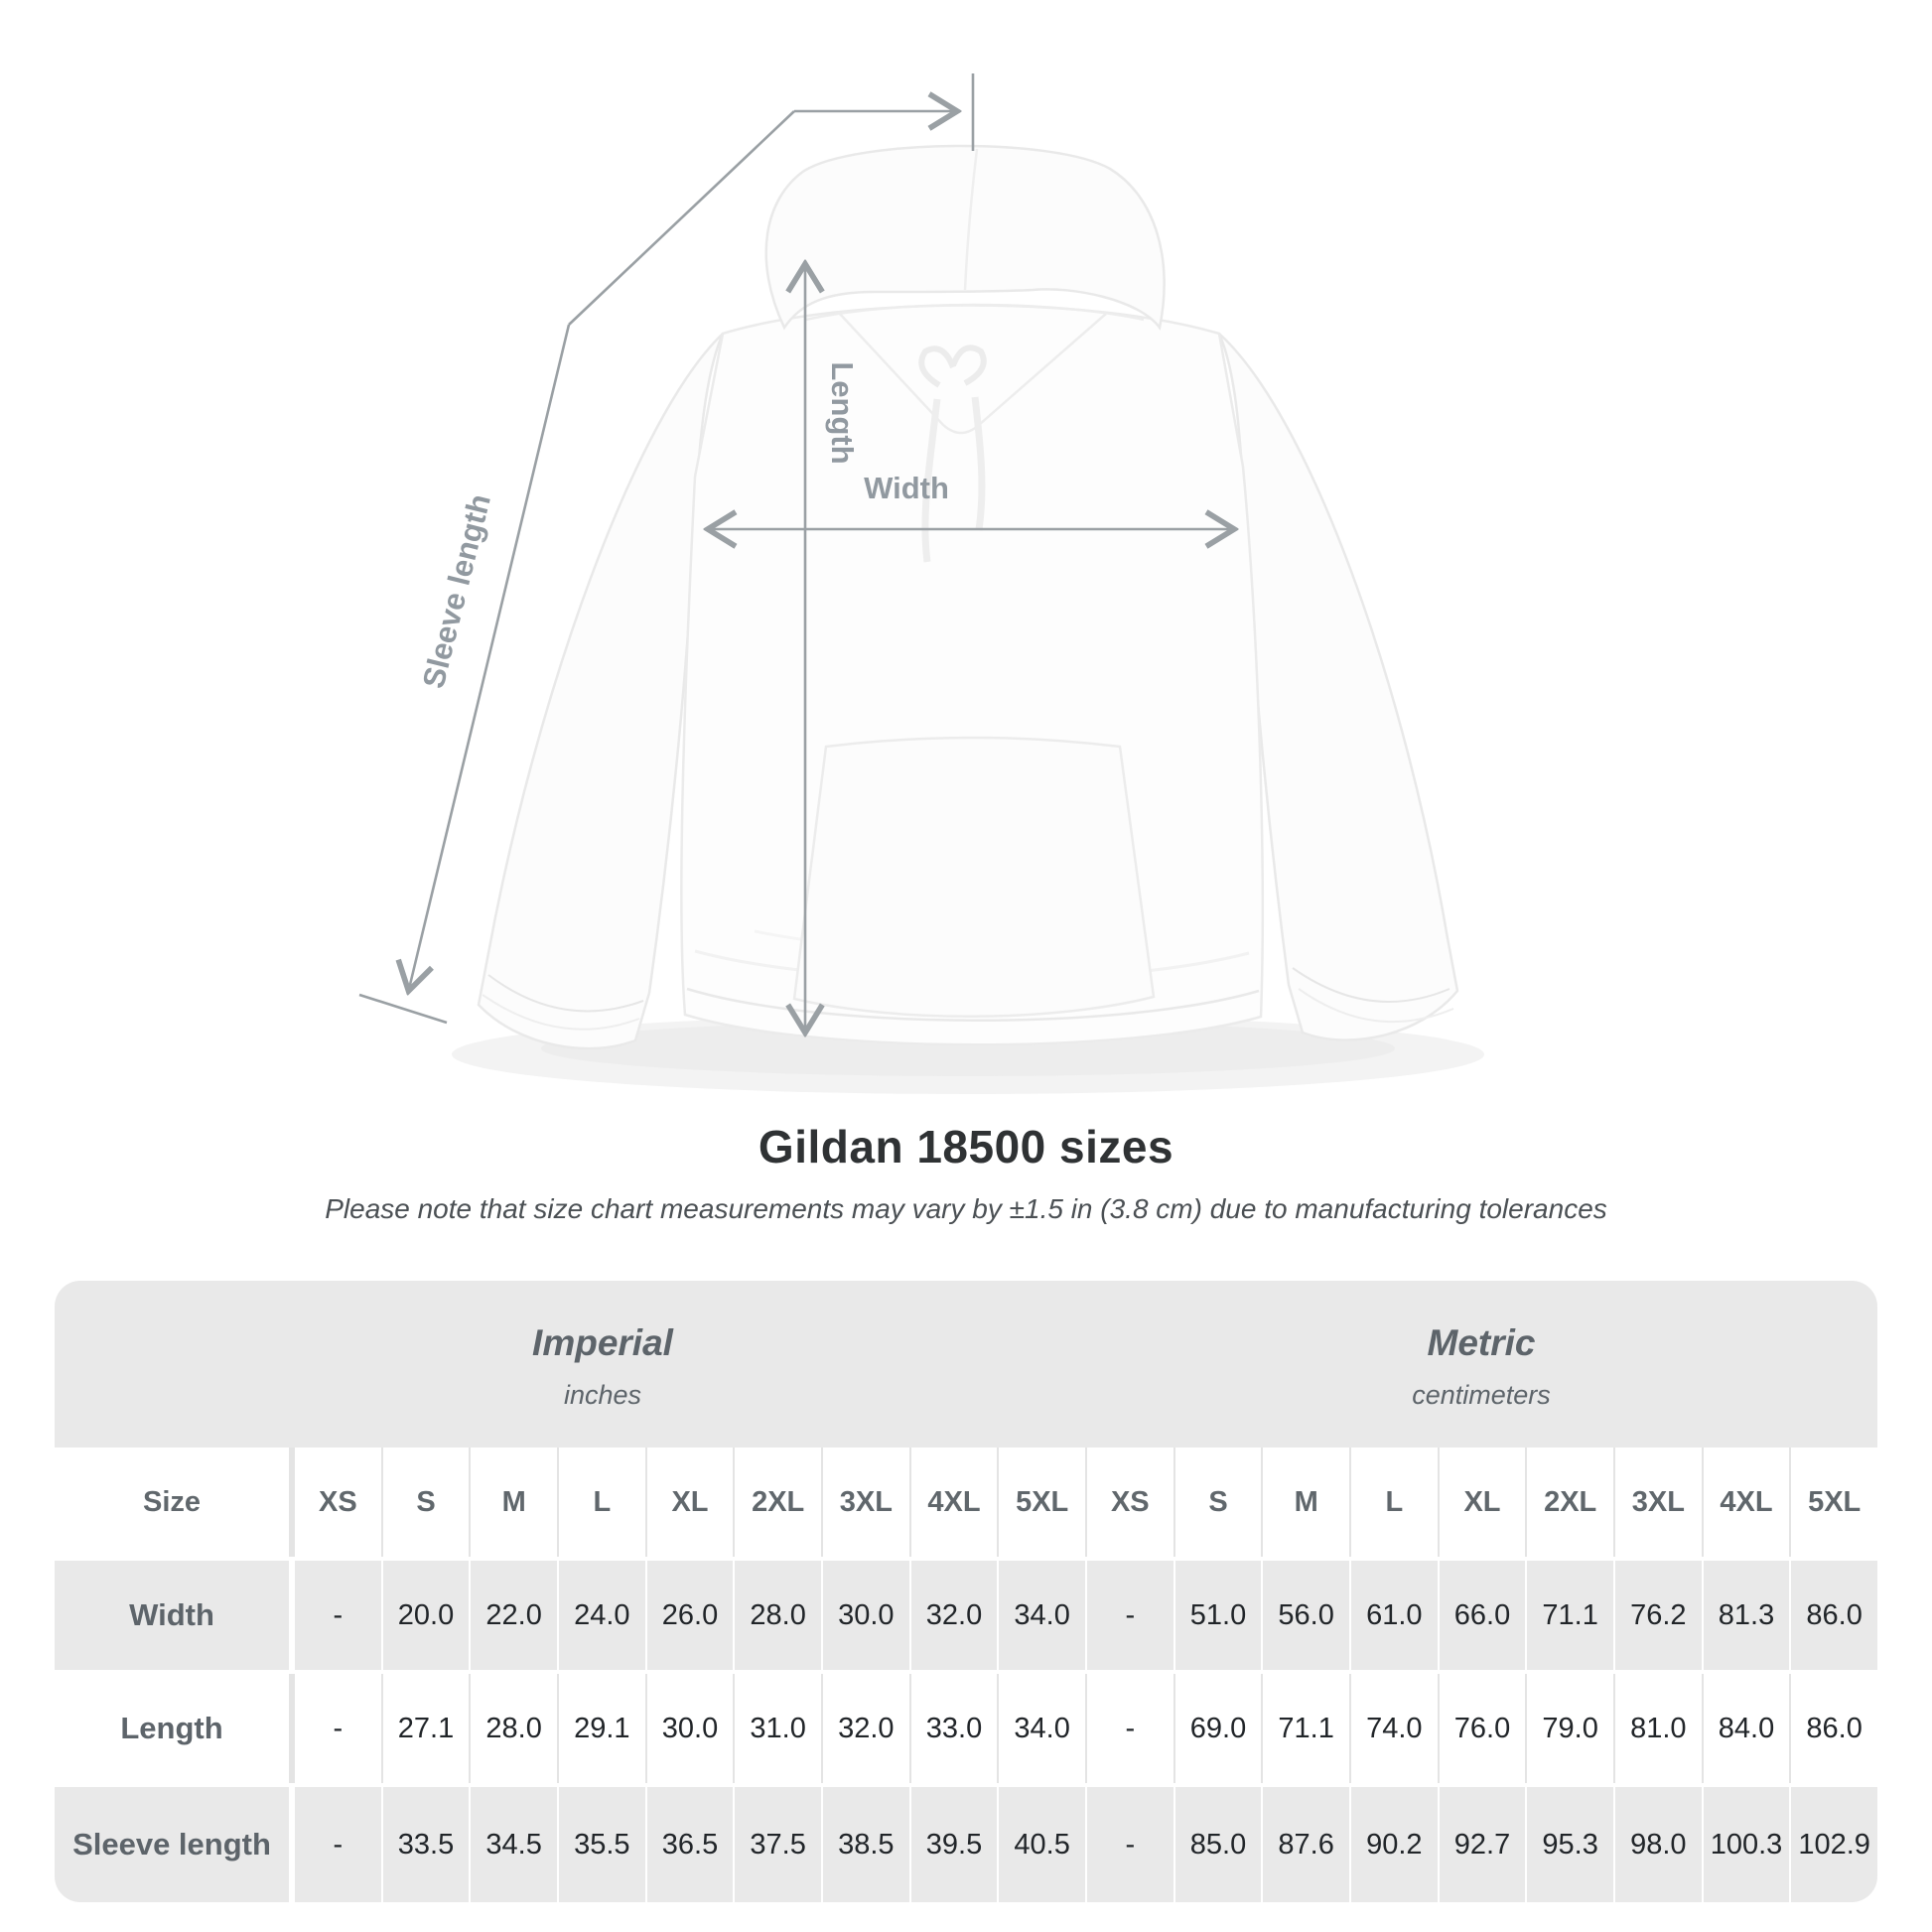  I want to click on value-imperial-xl-text: 36.5, so click(690, 1844).